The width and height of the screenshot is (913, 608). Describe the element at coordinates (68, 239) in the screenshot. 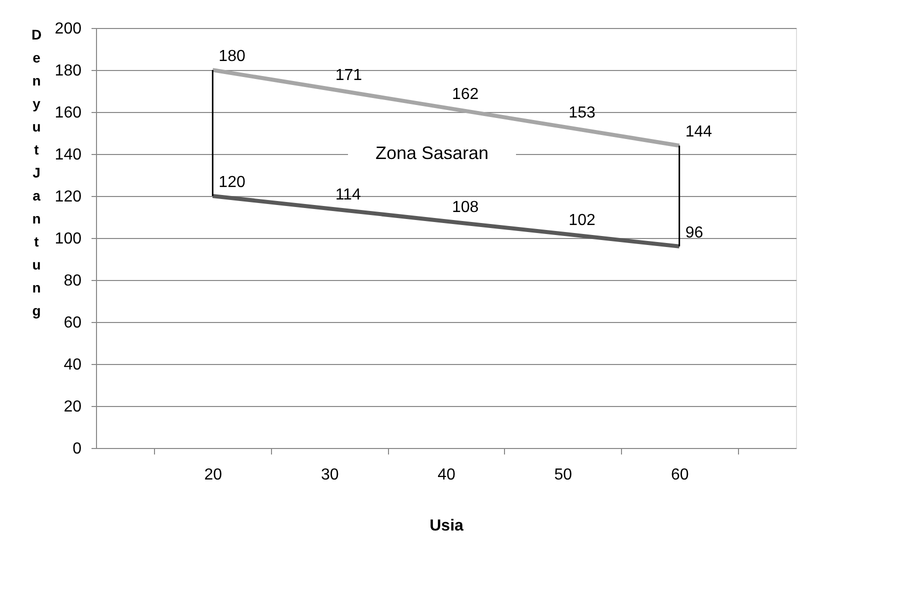

I see `y-tick-label: 100` at that location.